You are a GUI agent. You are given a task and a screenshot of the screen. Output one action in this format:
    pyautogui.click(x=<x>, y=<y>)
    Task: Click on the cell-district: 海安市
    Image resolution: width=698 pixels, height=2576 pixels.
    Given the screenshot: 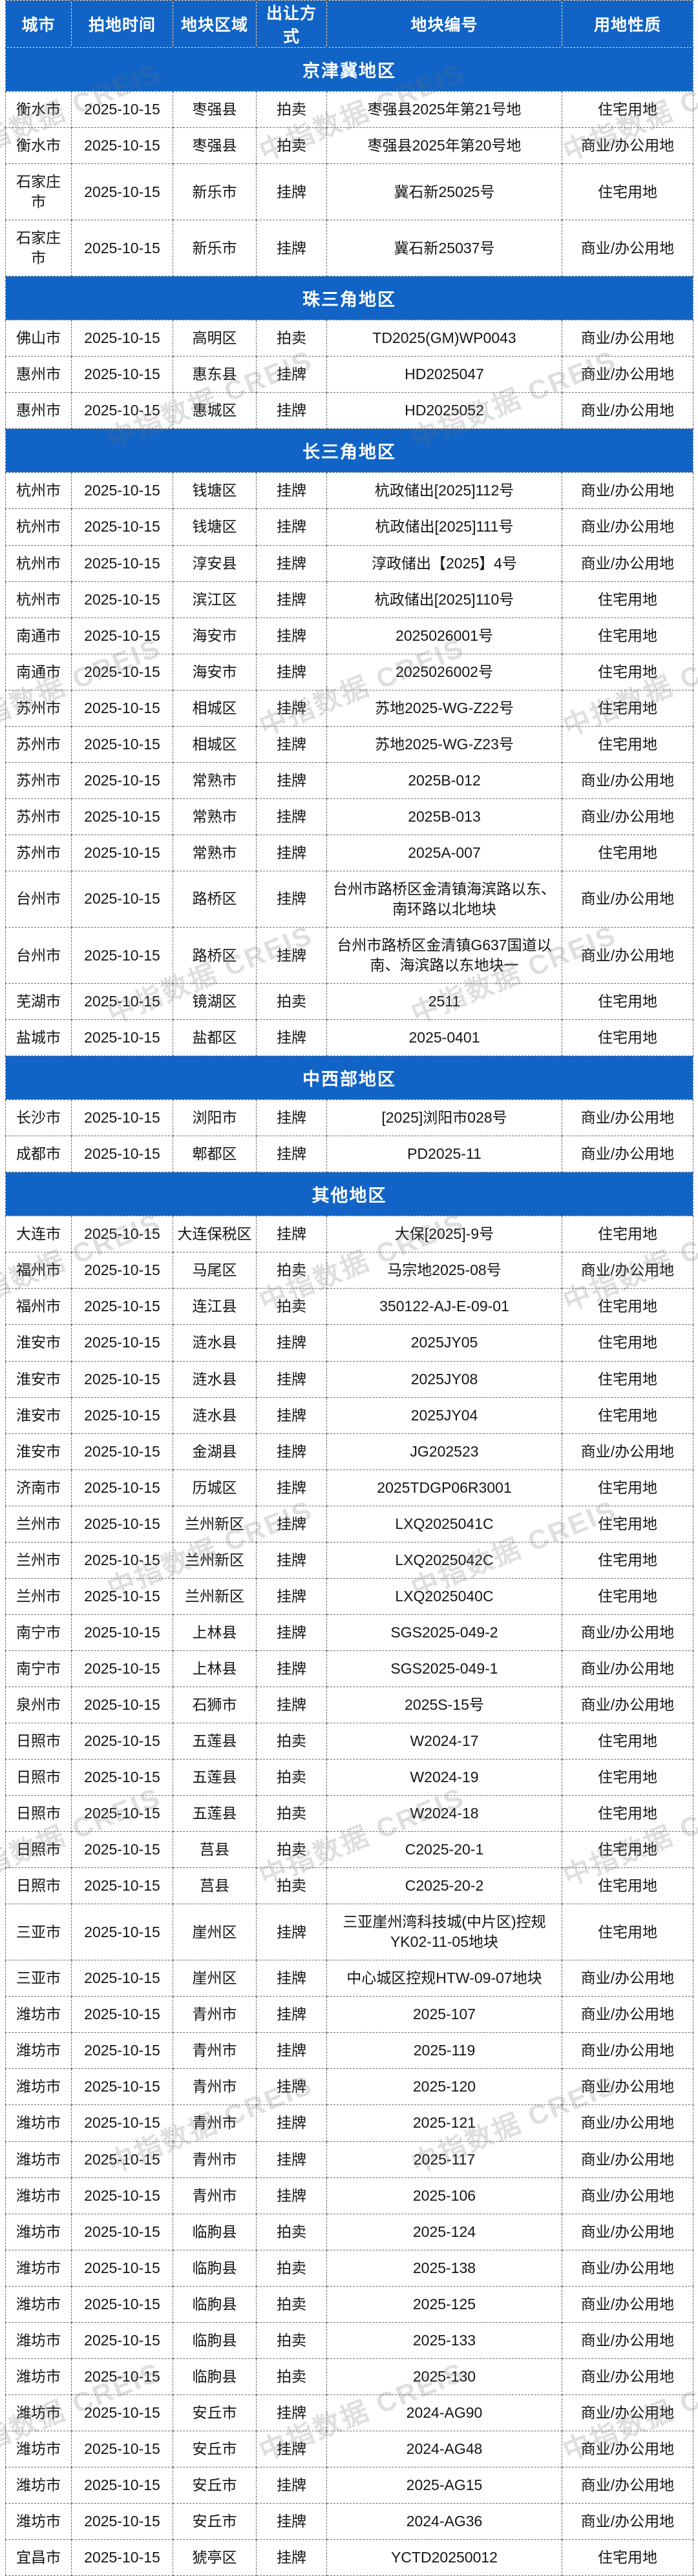 What is the action you would take?
    pyautogui.click(x=215, y=672)
    